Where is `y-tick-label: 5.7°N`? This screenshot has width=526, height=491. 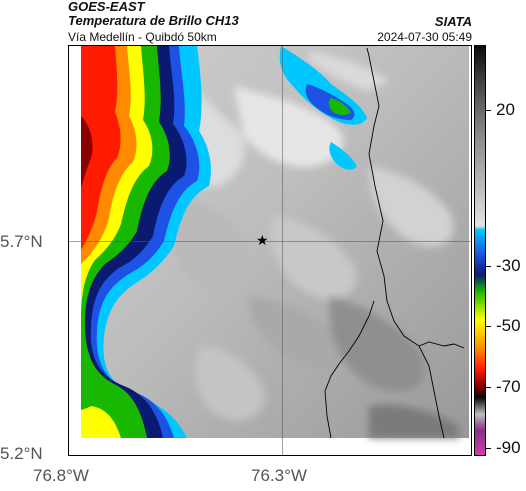 y-tick-label: 5.7°N is located at coordinates (21, 241).